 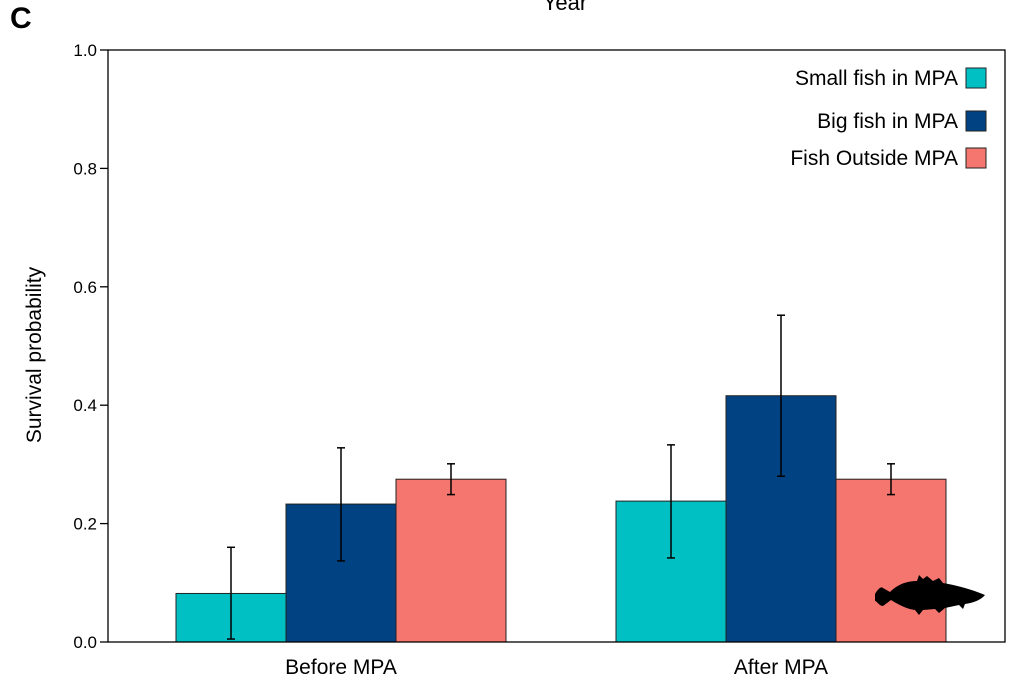 I want to click on y-axis-label: Survival probability, so click(x=34, y=354).